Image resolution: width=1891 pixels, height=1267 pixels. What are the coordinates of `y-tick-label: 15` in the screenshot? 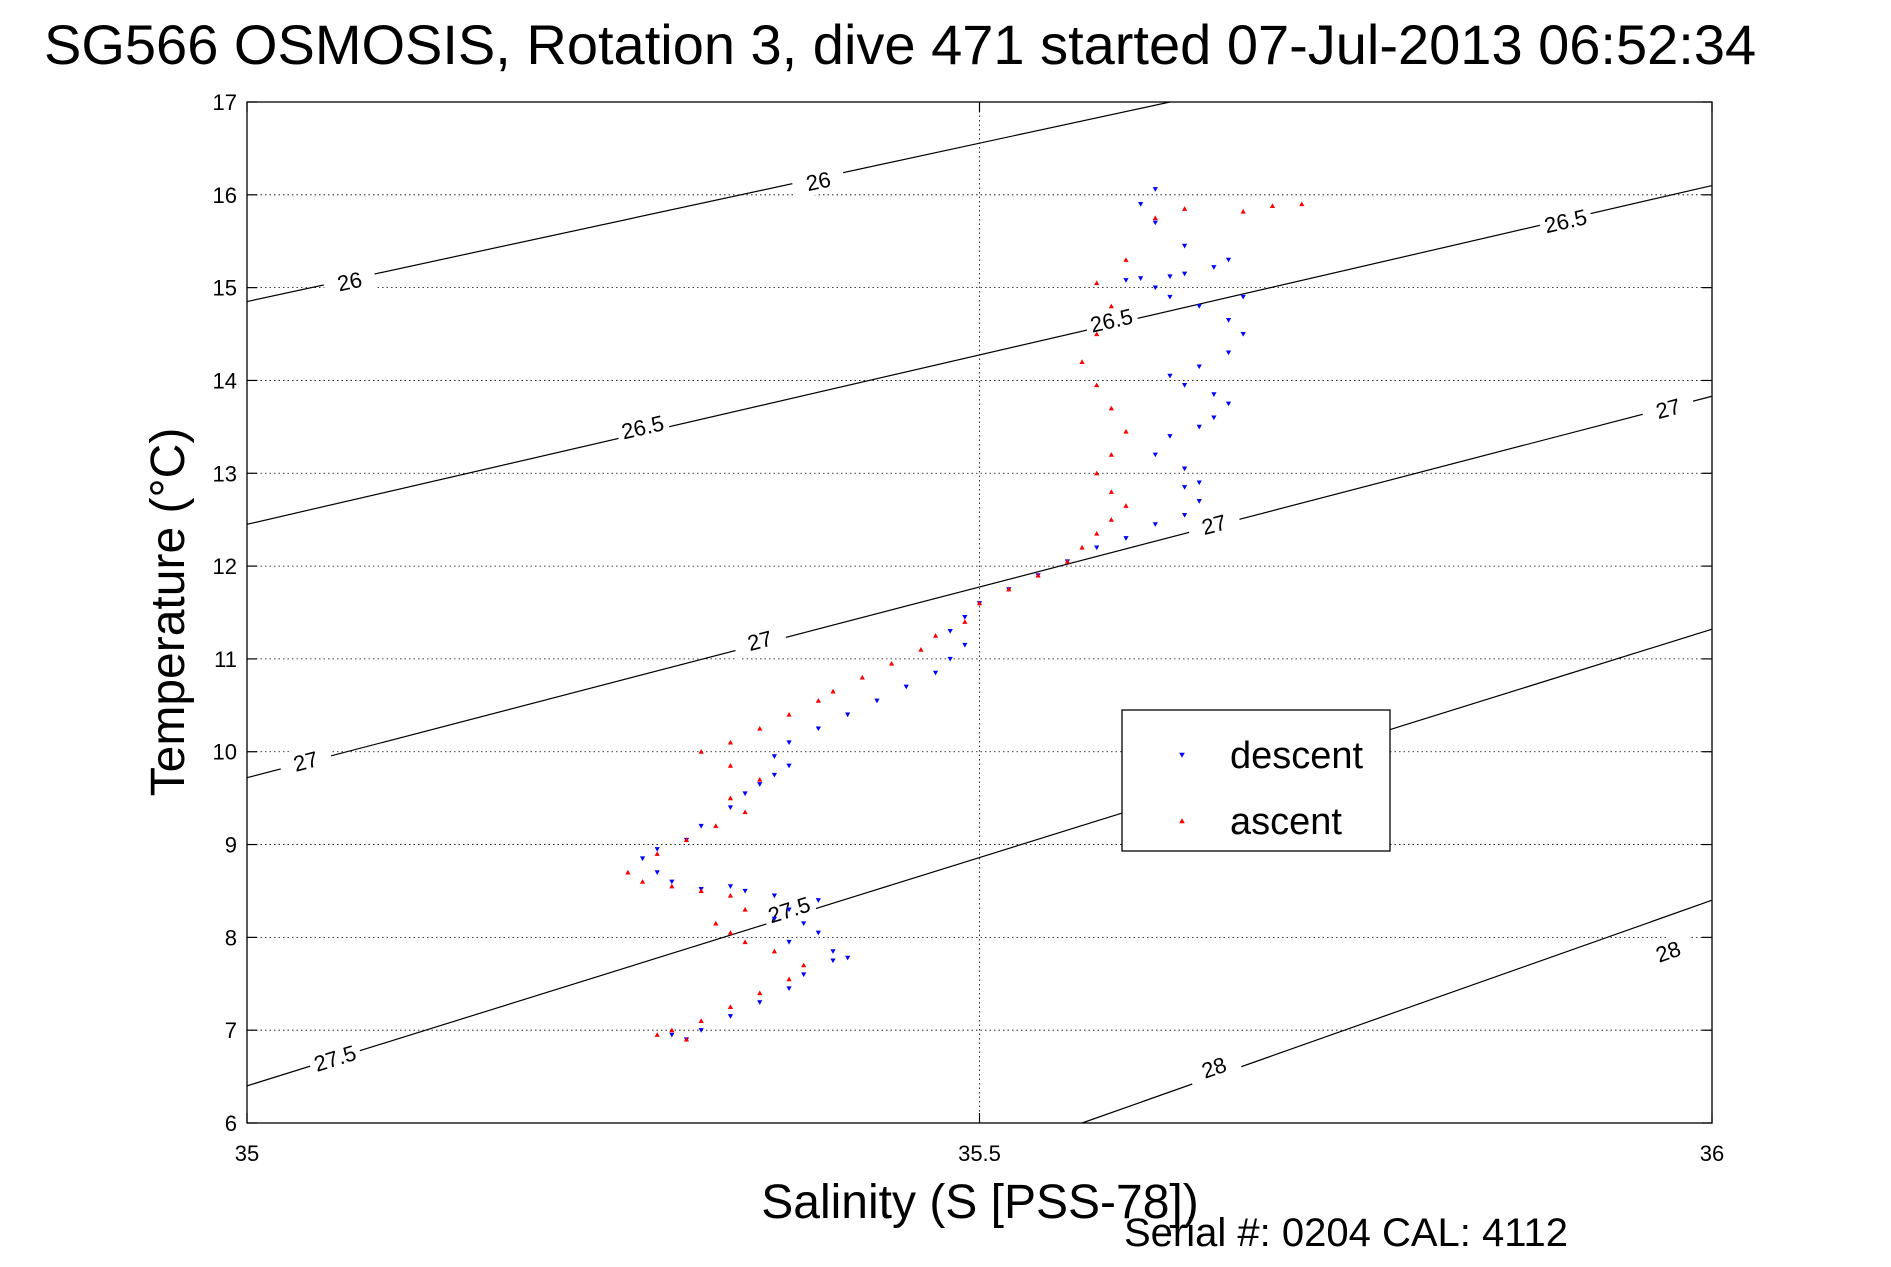 It's located at (225, 288).